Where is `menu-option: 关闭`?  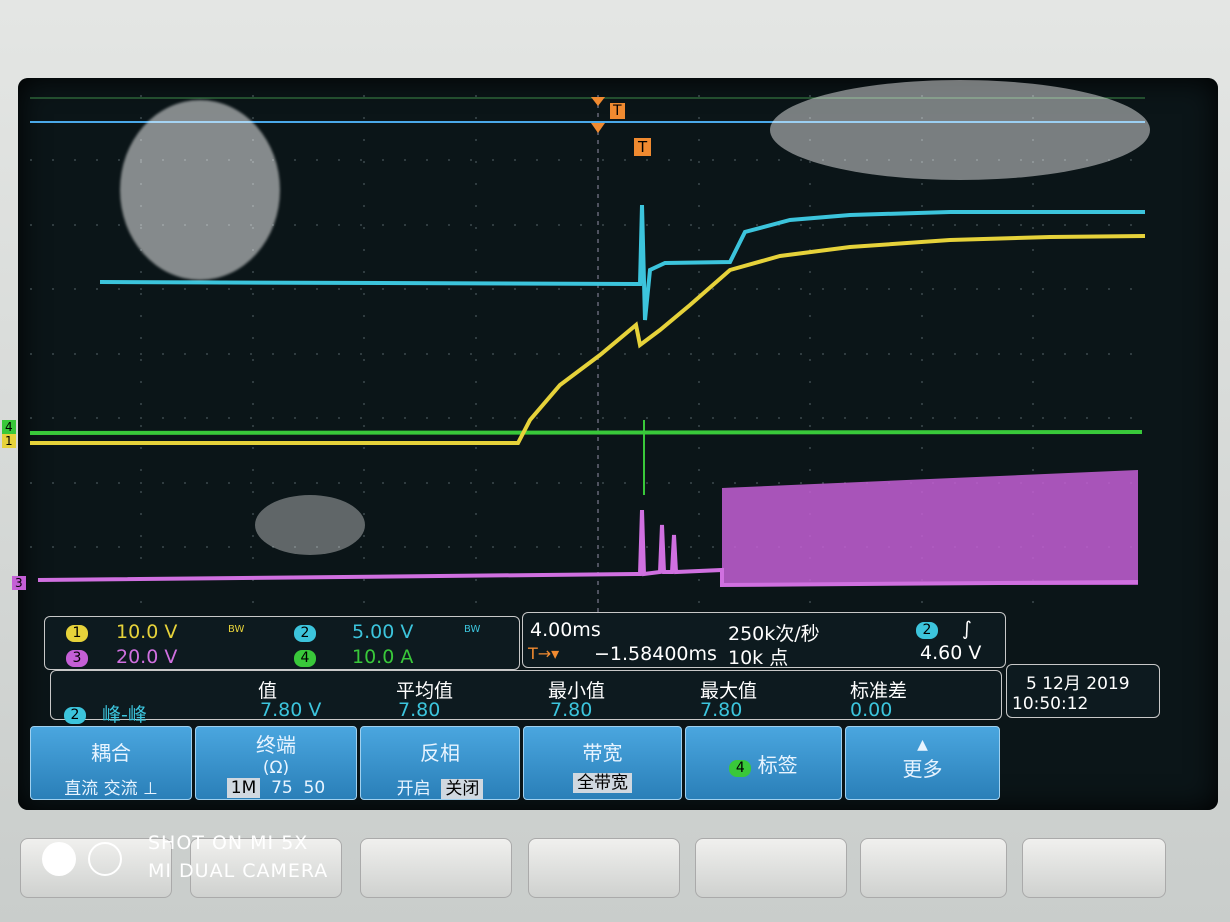 menu-option: 关闭 is located at coordinates (462, 789).